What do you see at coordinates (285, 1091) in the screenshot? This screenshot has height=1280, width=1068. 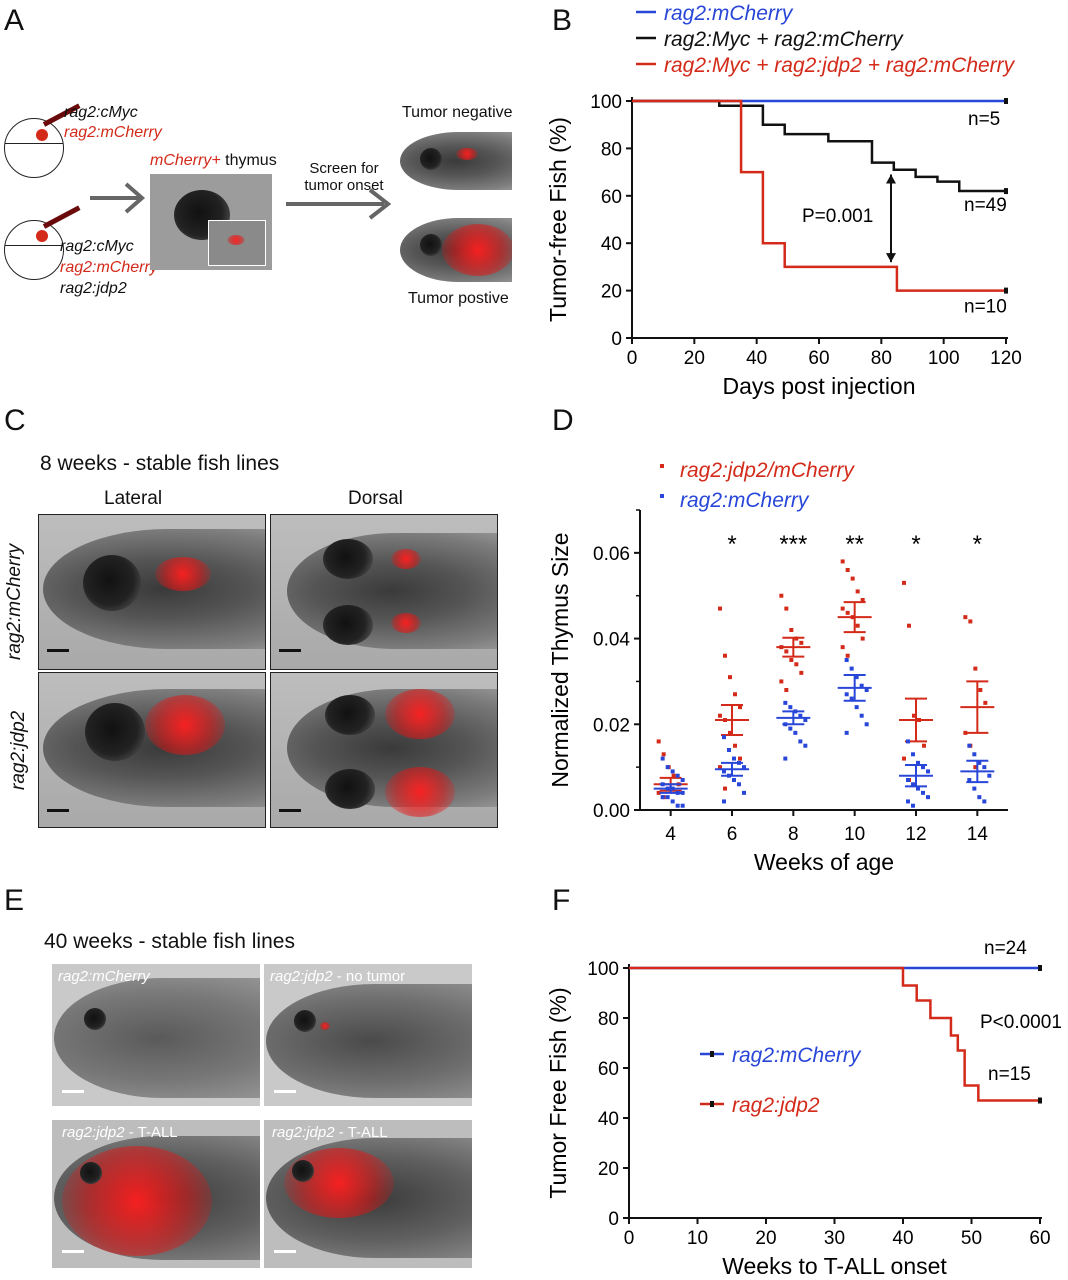 I see `e-img-jdp2-no-tumor-scalebar` at bounding box center [285, 1091].